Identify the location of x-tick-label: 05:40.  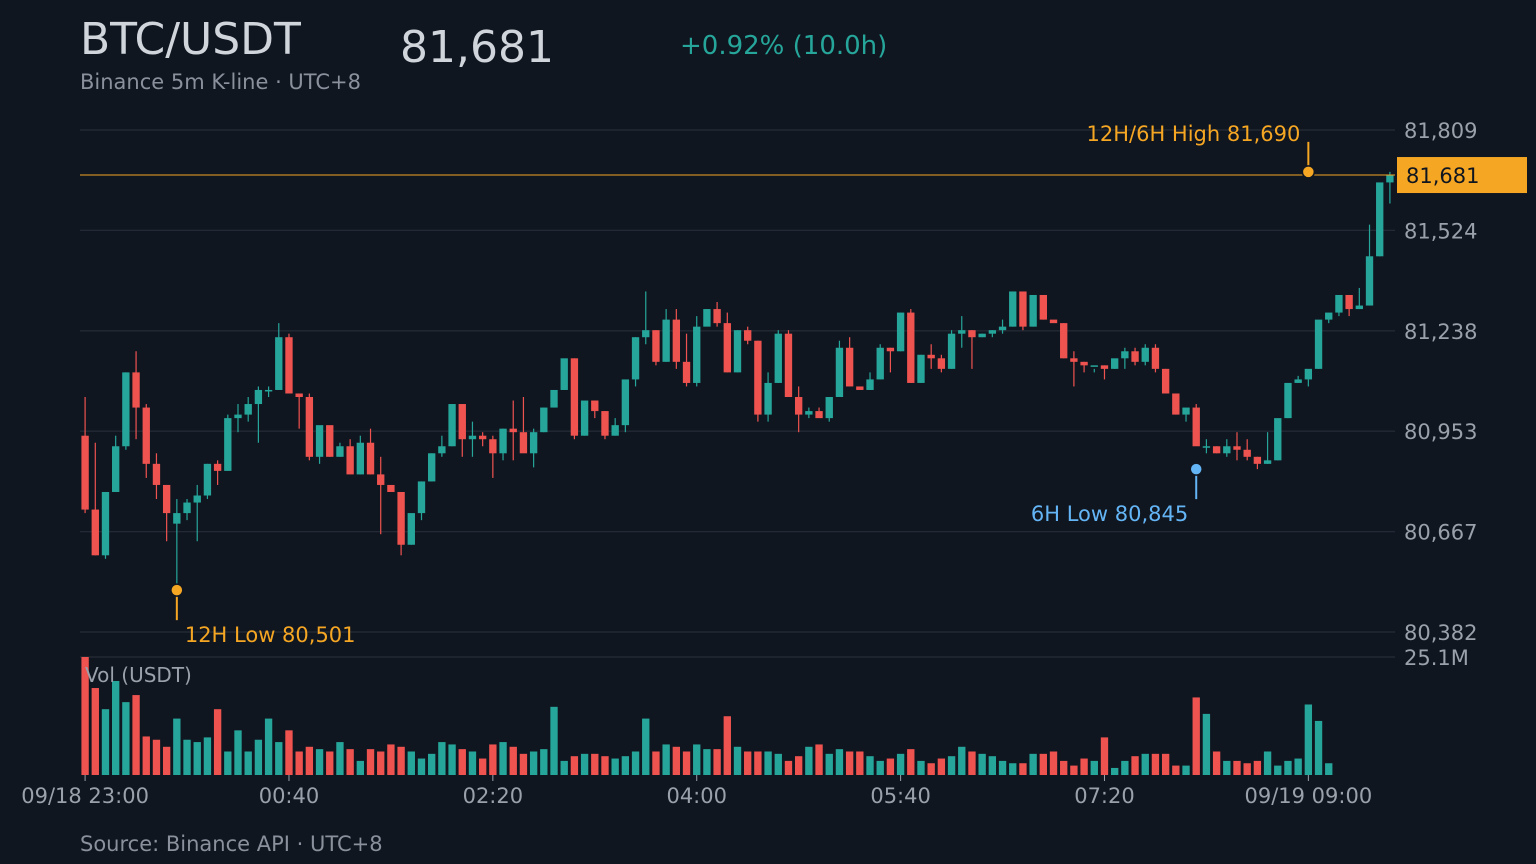
(900, 796).